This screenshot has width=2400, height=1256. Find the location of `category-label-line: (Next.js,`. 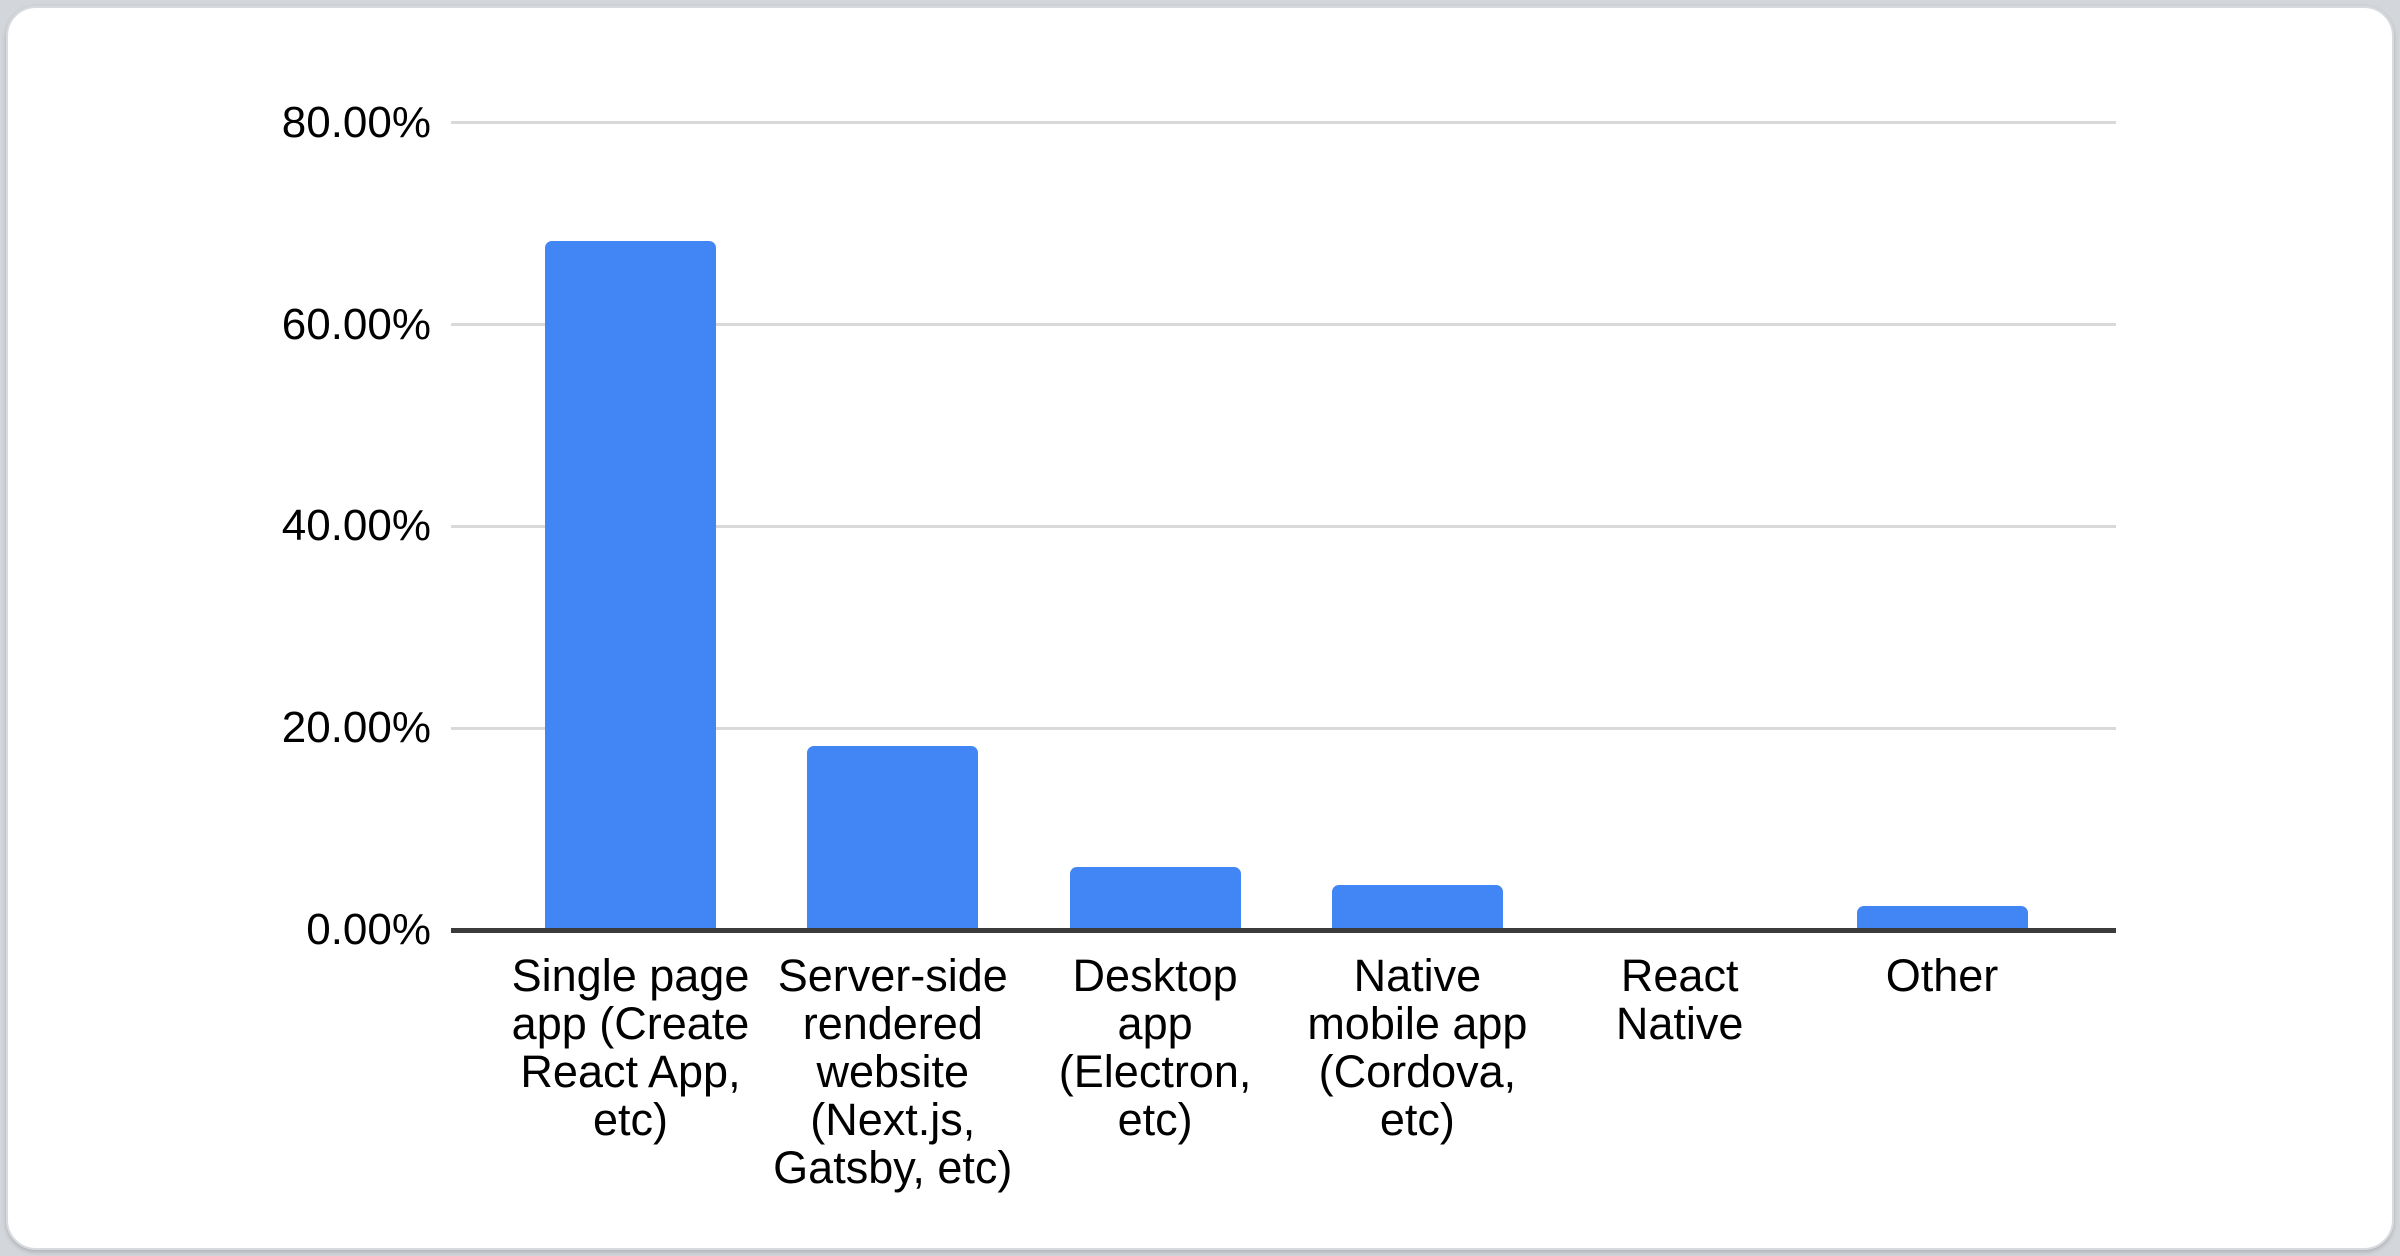

category-label-line: (Next.js, is located at coordinates (893, 1119).